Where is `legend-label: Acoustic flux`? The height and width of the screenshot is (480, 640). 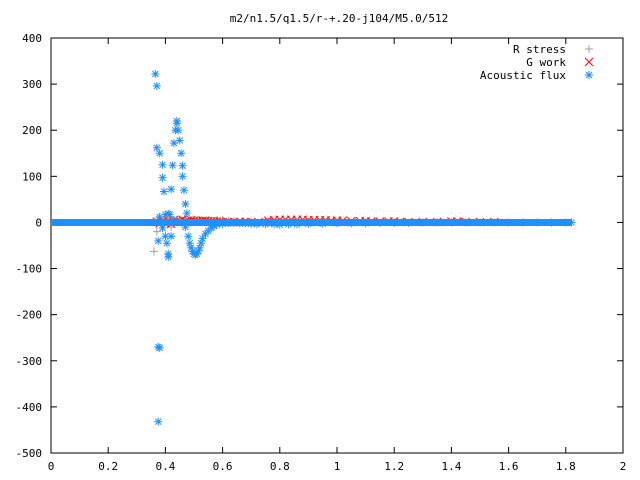
legend-label: Acoustic flux is located at coordinates (523, 75).